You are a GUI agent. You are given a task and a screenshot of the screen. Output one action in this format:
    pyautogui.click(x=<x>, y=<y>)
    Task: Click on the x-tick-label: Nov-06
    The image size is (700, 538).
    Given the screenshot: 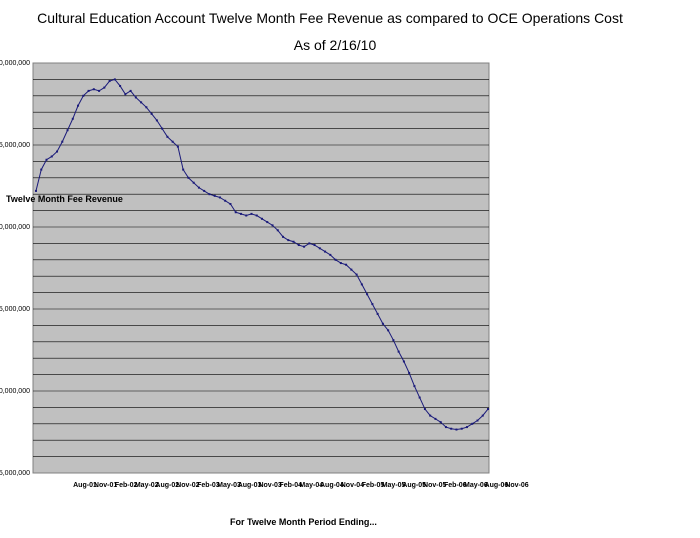 What is the action you would take?
    pyautogui.click(x=516, y=485)
    